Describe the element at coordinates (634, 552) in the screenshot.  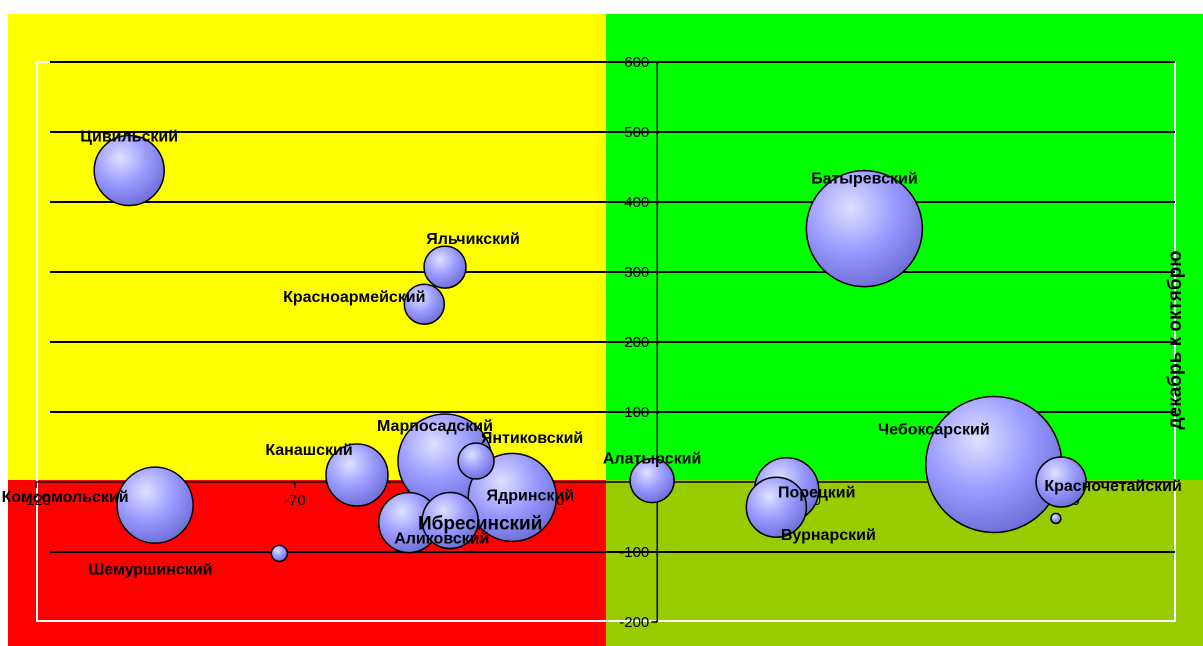
I see `y-tick-label: -100` at that location.